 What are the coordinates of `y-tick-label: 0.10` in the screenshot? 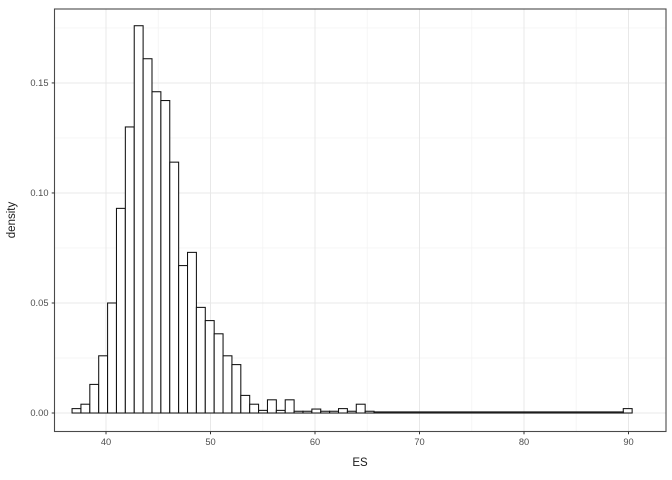 It's located at (39, 193).